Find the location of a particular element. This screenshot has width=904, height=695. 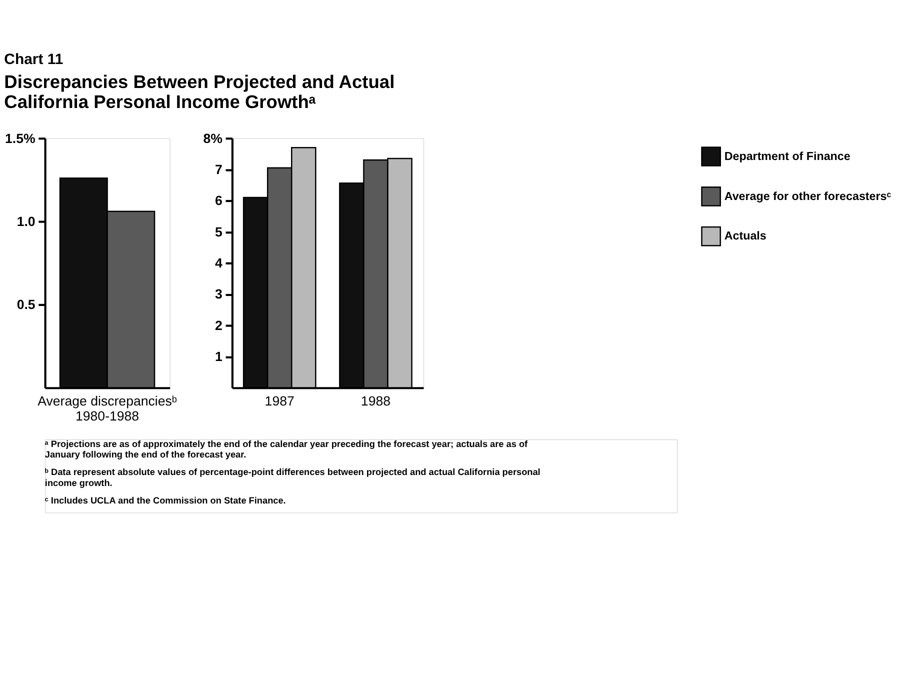

chart-subtitle: Discrepancies Between Projected and Actual California Personal Income Growthᵃ is located at coordinates (199, 91).